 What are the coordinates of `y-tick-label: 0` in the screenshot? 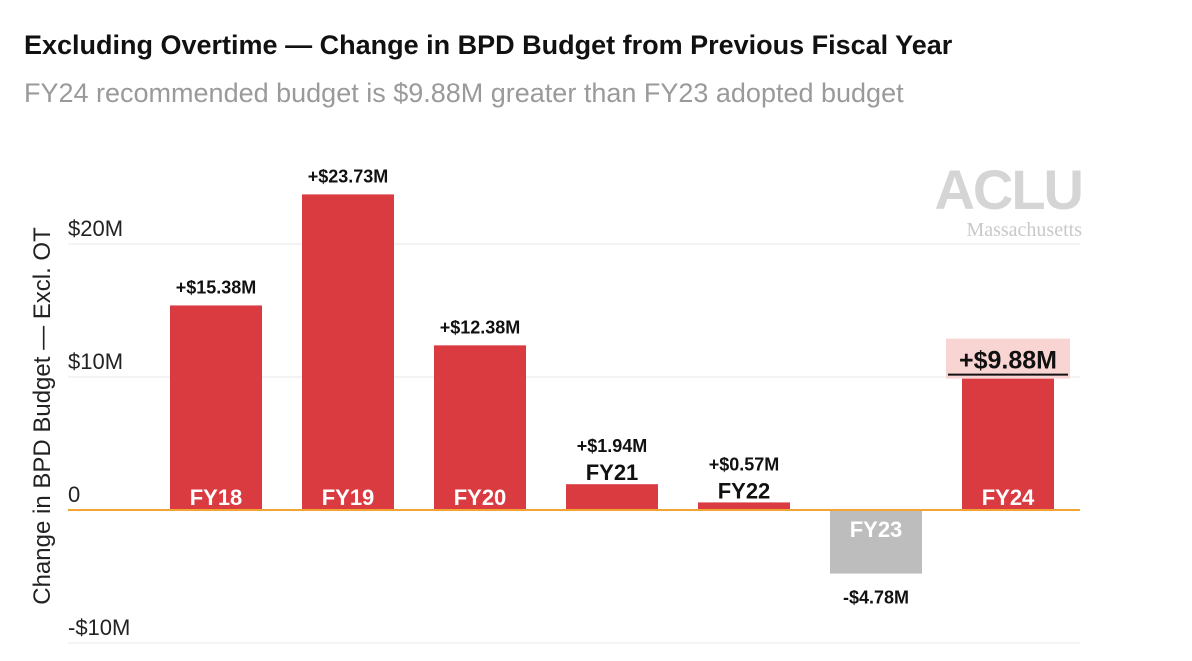 It's located at (74, 494).